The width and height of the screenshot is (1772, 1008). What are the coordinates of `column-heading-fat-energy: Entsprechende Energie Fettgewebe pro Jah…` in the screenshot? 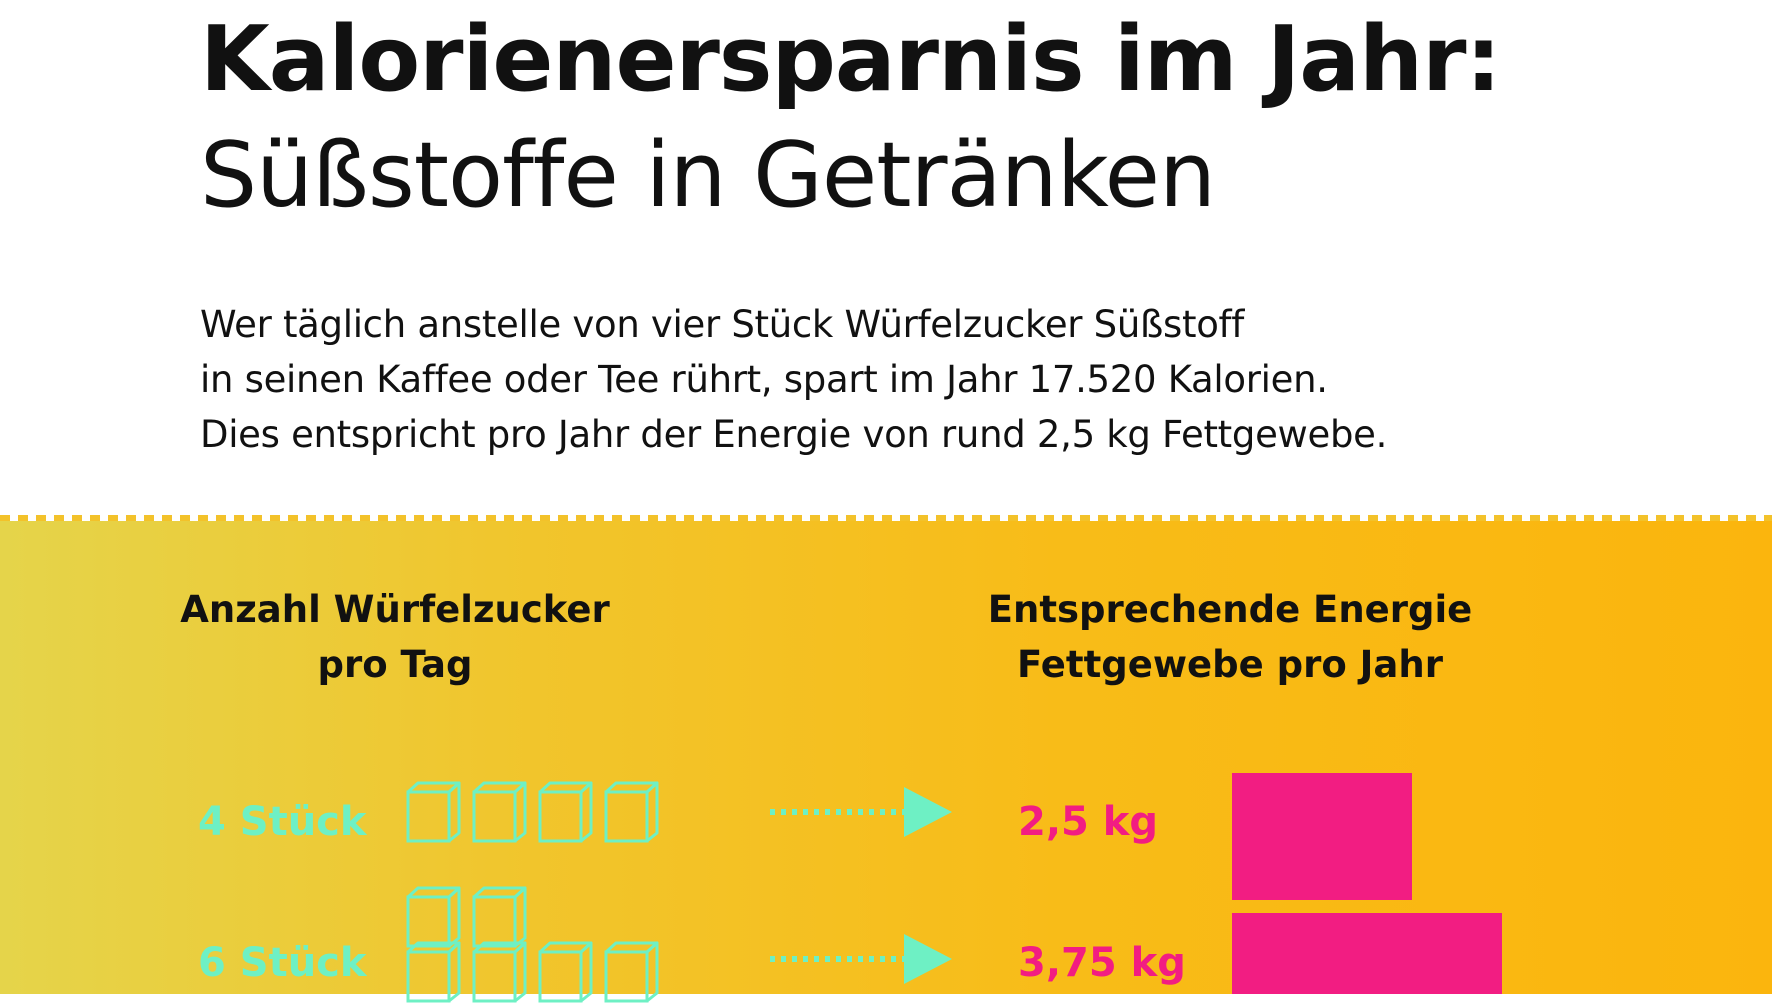 It's located at (1230, 637).